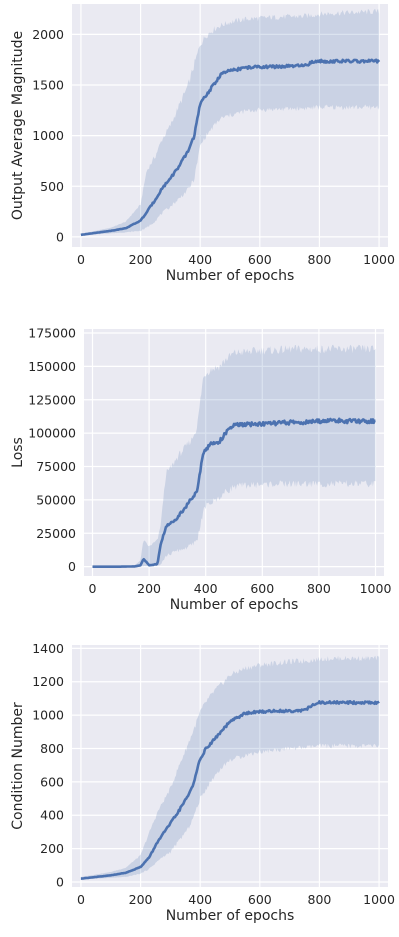  I want to click on y-tick-label: 125000, so click(52, 399).